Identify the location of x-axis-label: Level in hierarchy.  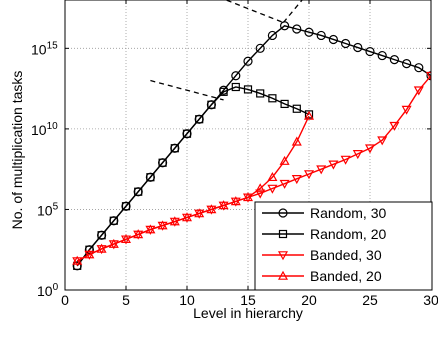
(248, 313).